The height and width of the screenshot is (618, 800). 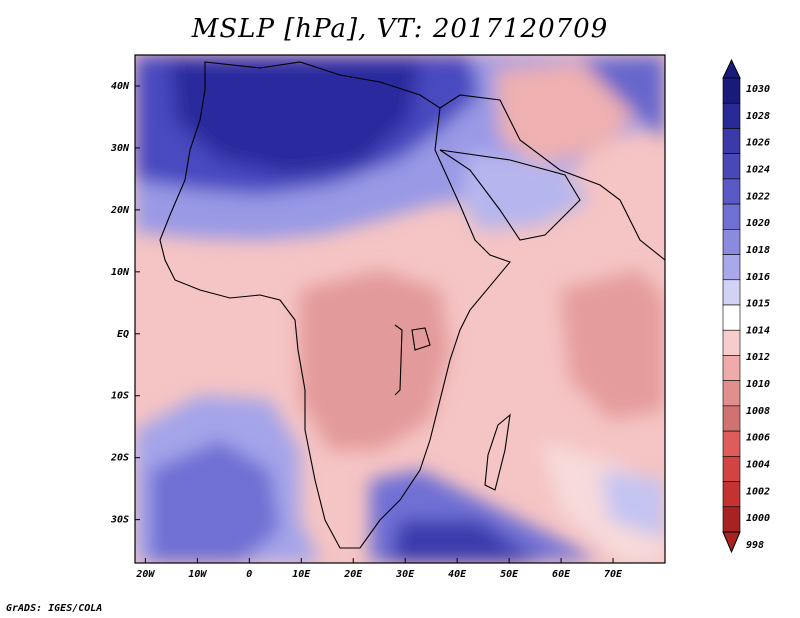 I want to click on lon-label-1: 10W, so click(x=197, y=574).